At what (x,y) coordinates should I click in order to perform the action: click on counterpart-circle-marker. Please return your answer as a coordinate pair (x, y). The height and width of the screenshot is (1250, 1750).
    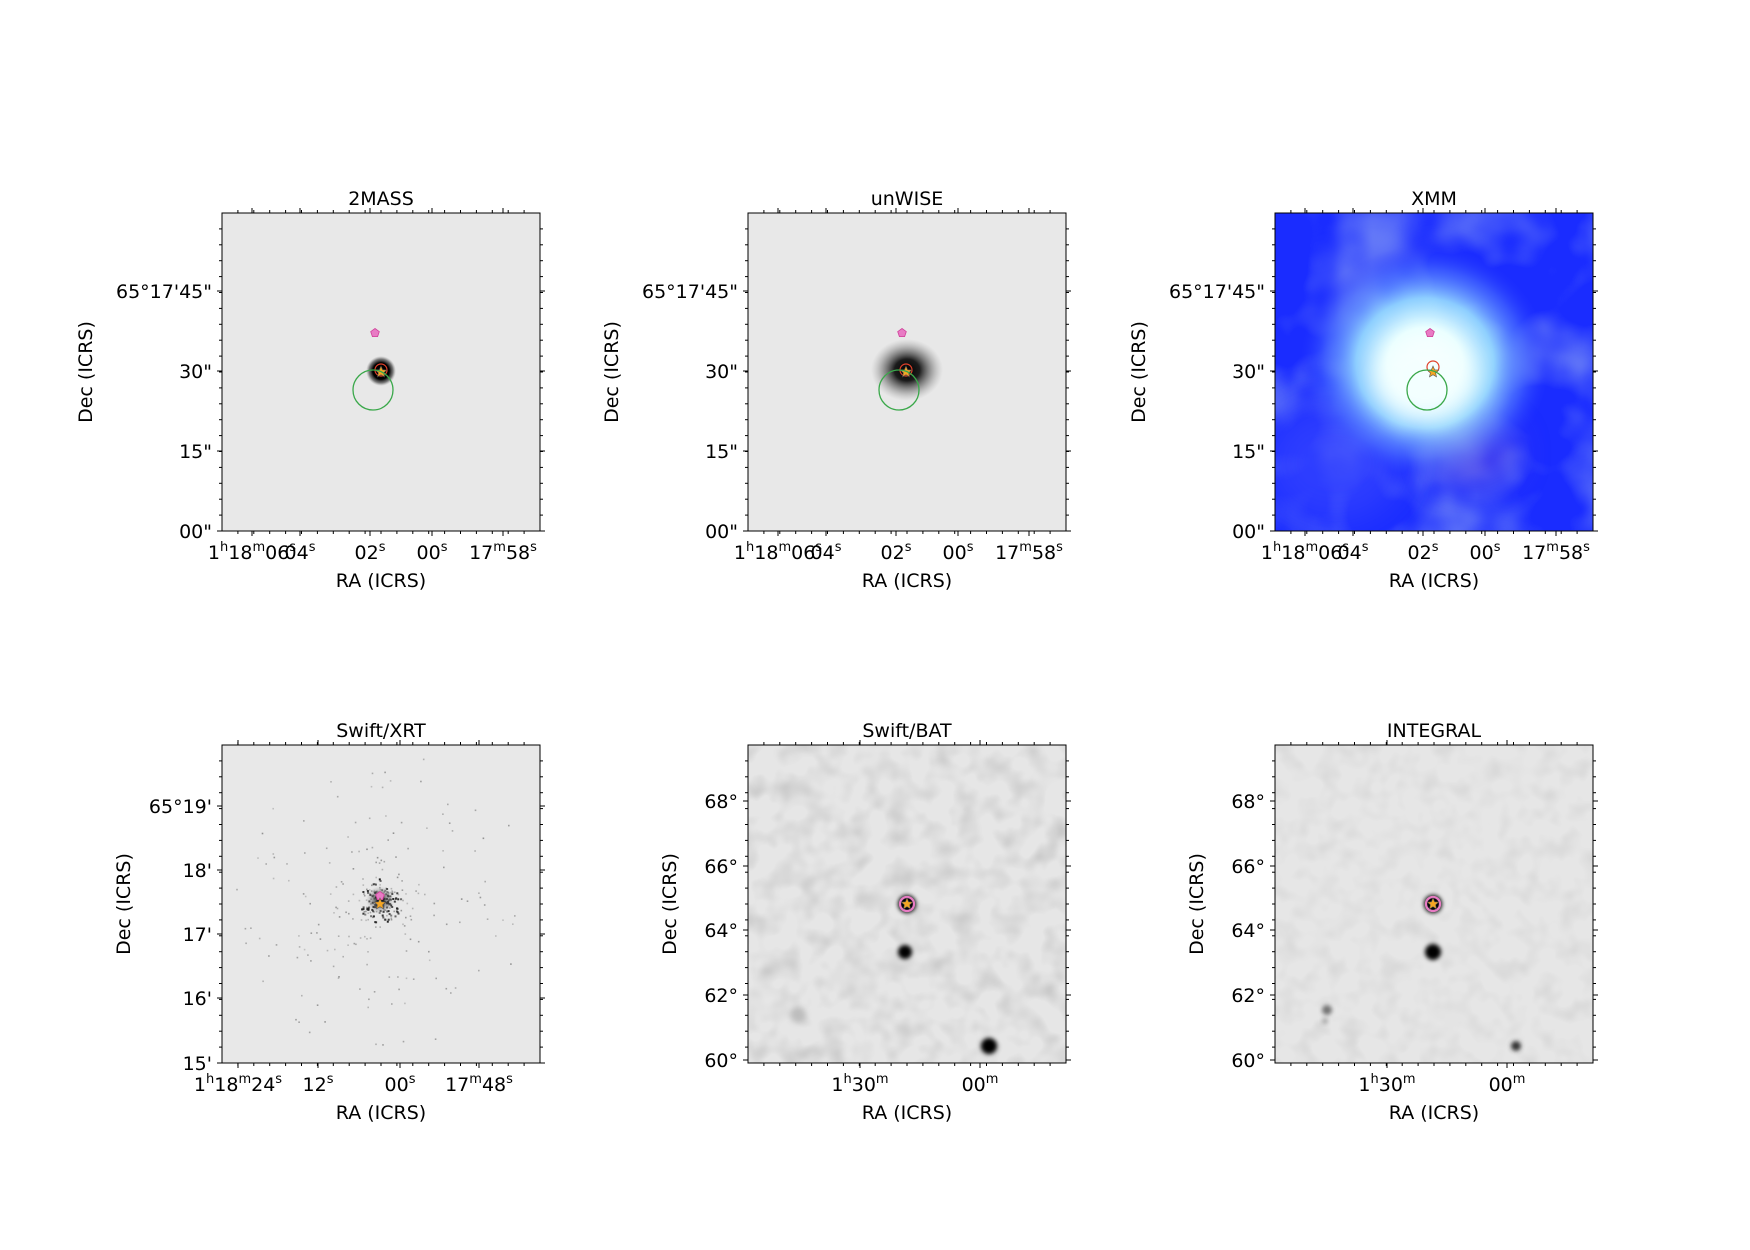
    Looking at the image, I should click on (1433, 904).